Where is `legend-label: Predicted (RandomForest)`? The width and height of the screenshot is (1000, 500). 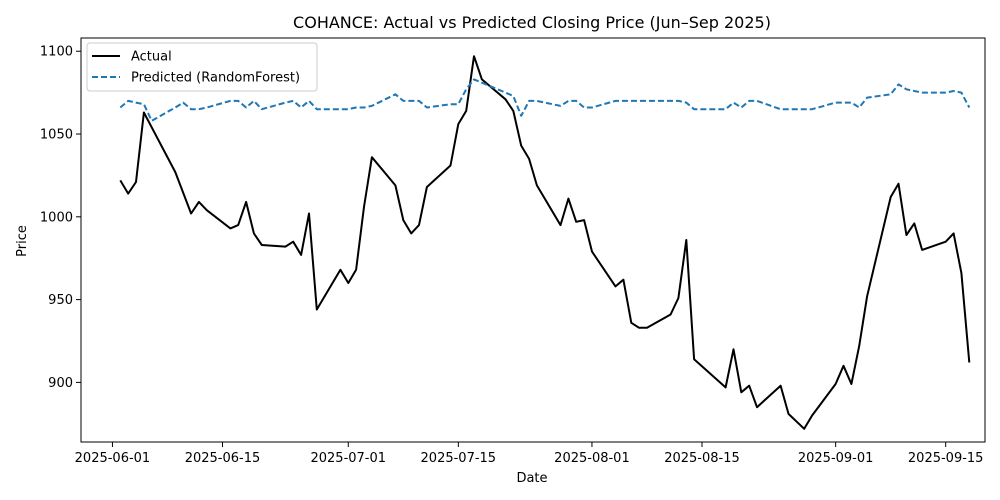
legend-label: Predicted (RandomForest) is located at coordinates (215, 78).